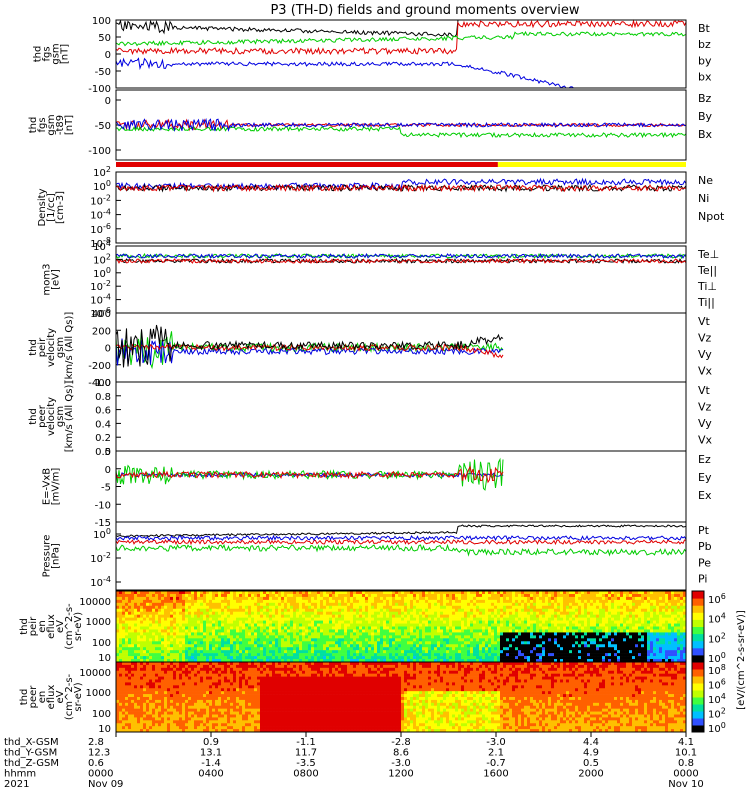 This screenshot has height=800, width=750. Describe the element at coordinates (103, 452) in the screenshot. I see `y-tick-peer_velocity-5: 0.0` at that location.